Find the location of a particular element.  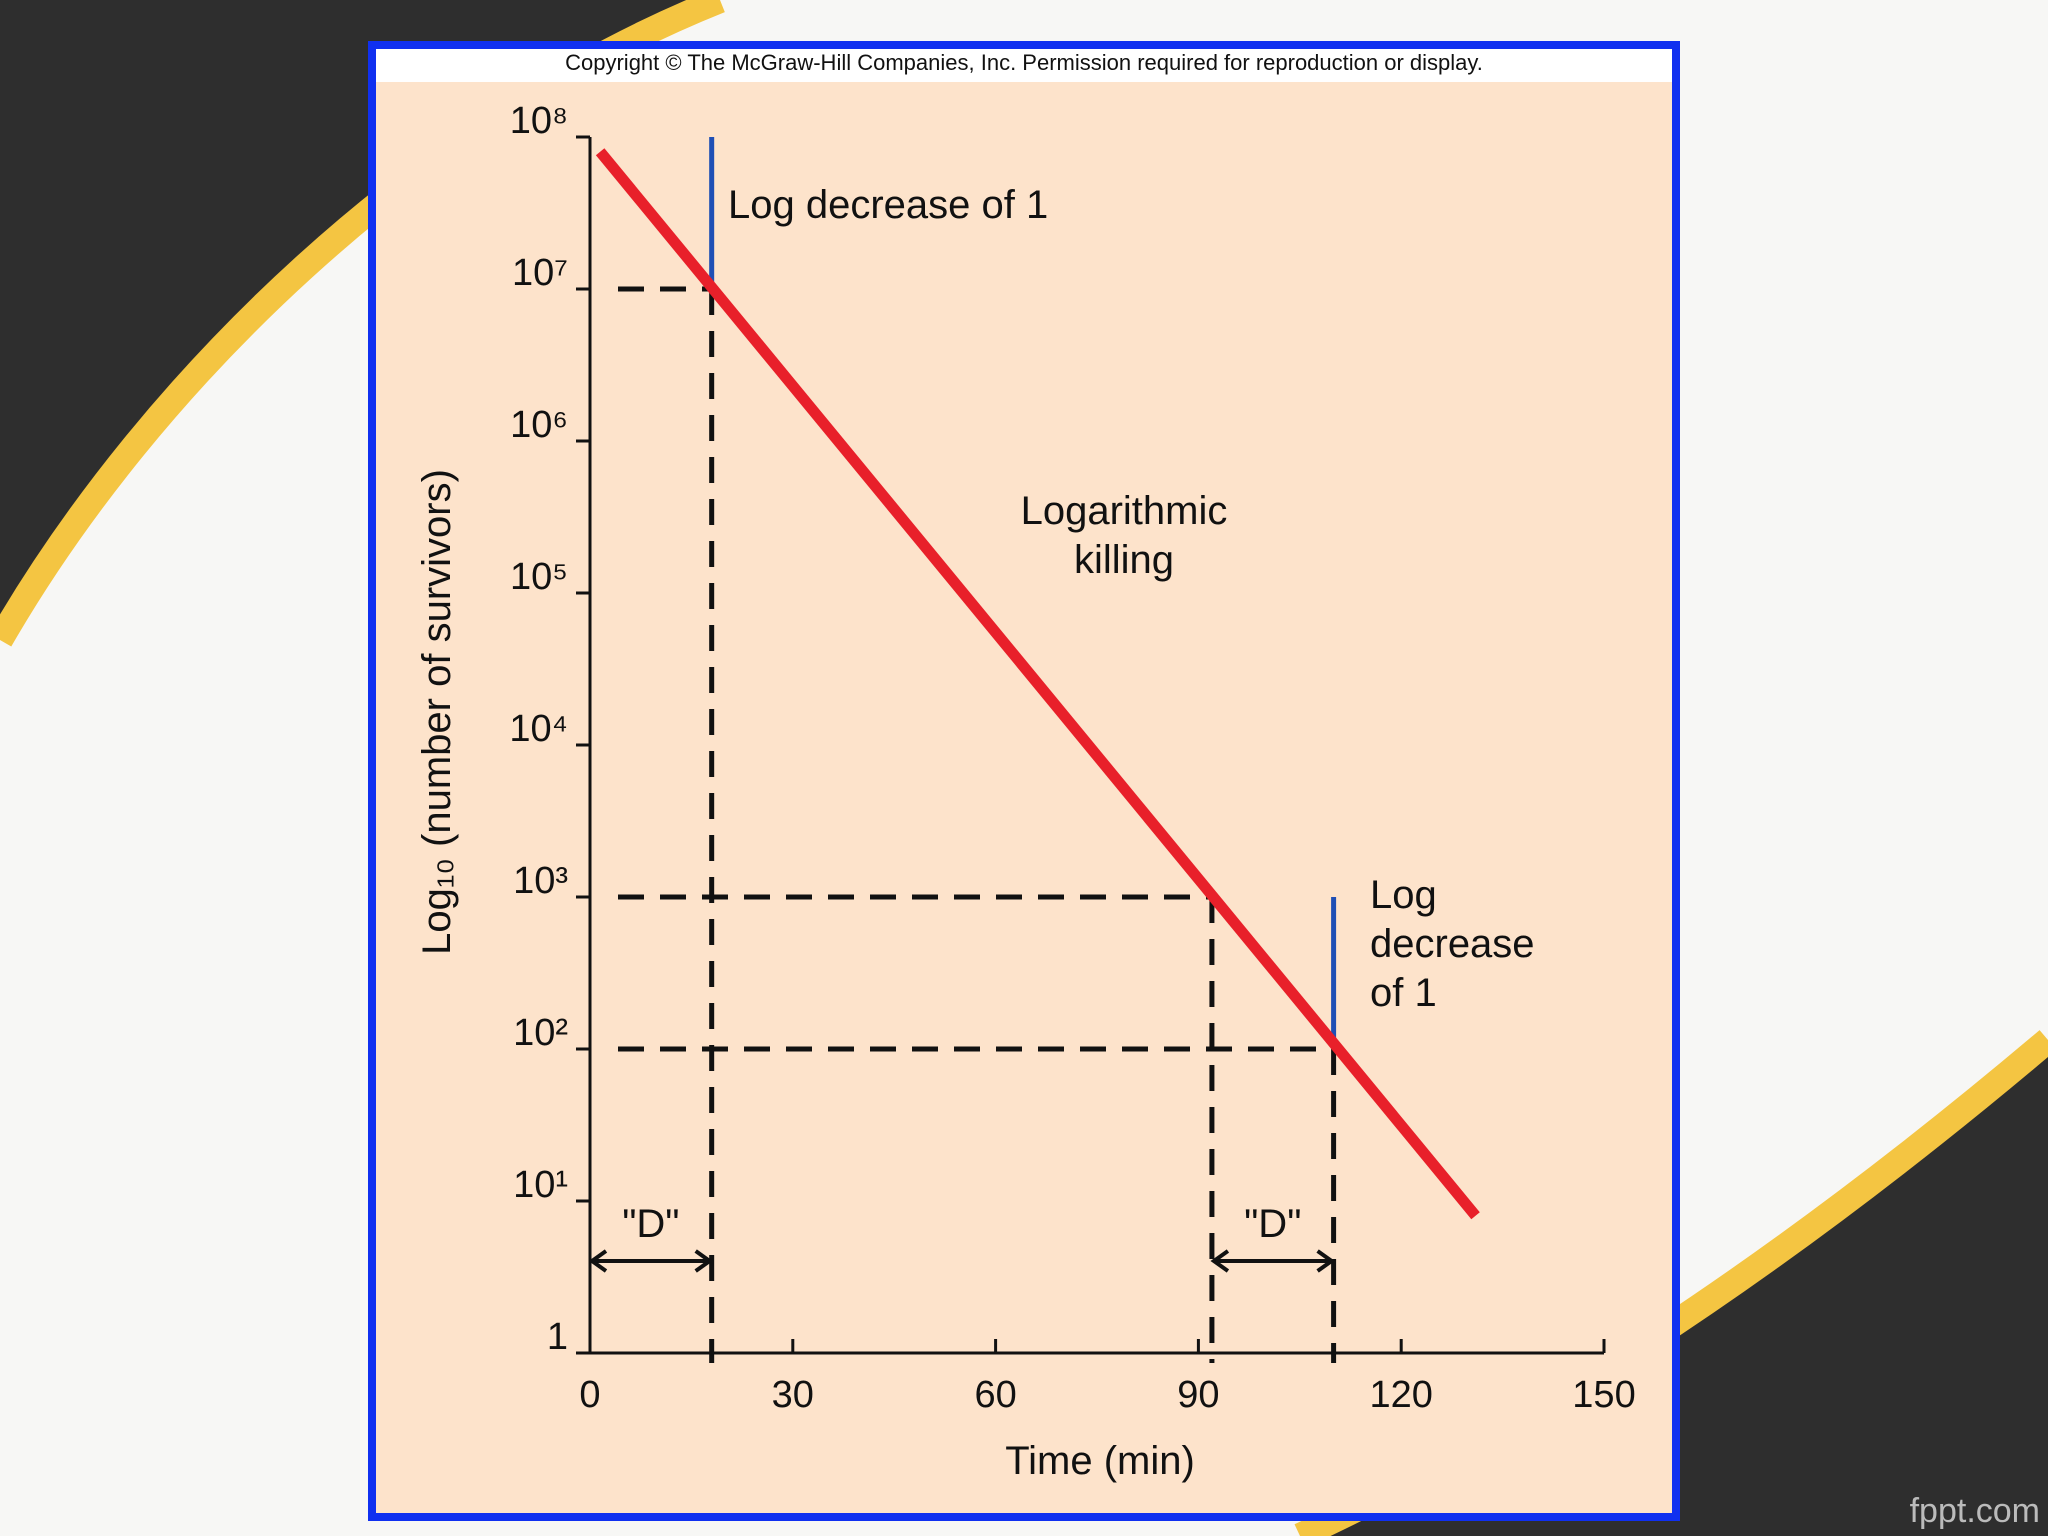

x-tick-label: 120 is located at coordinates (1400, 1395).